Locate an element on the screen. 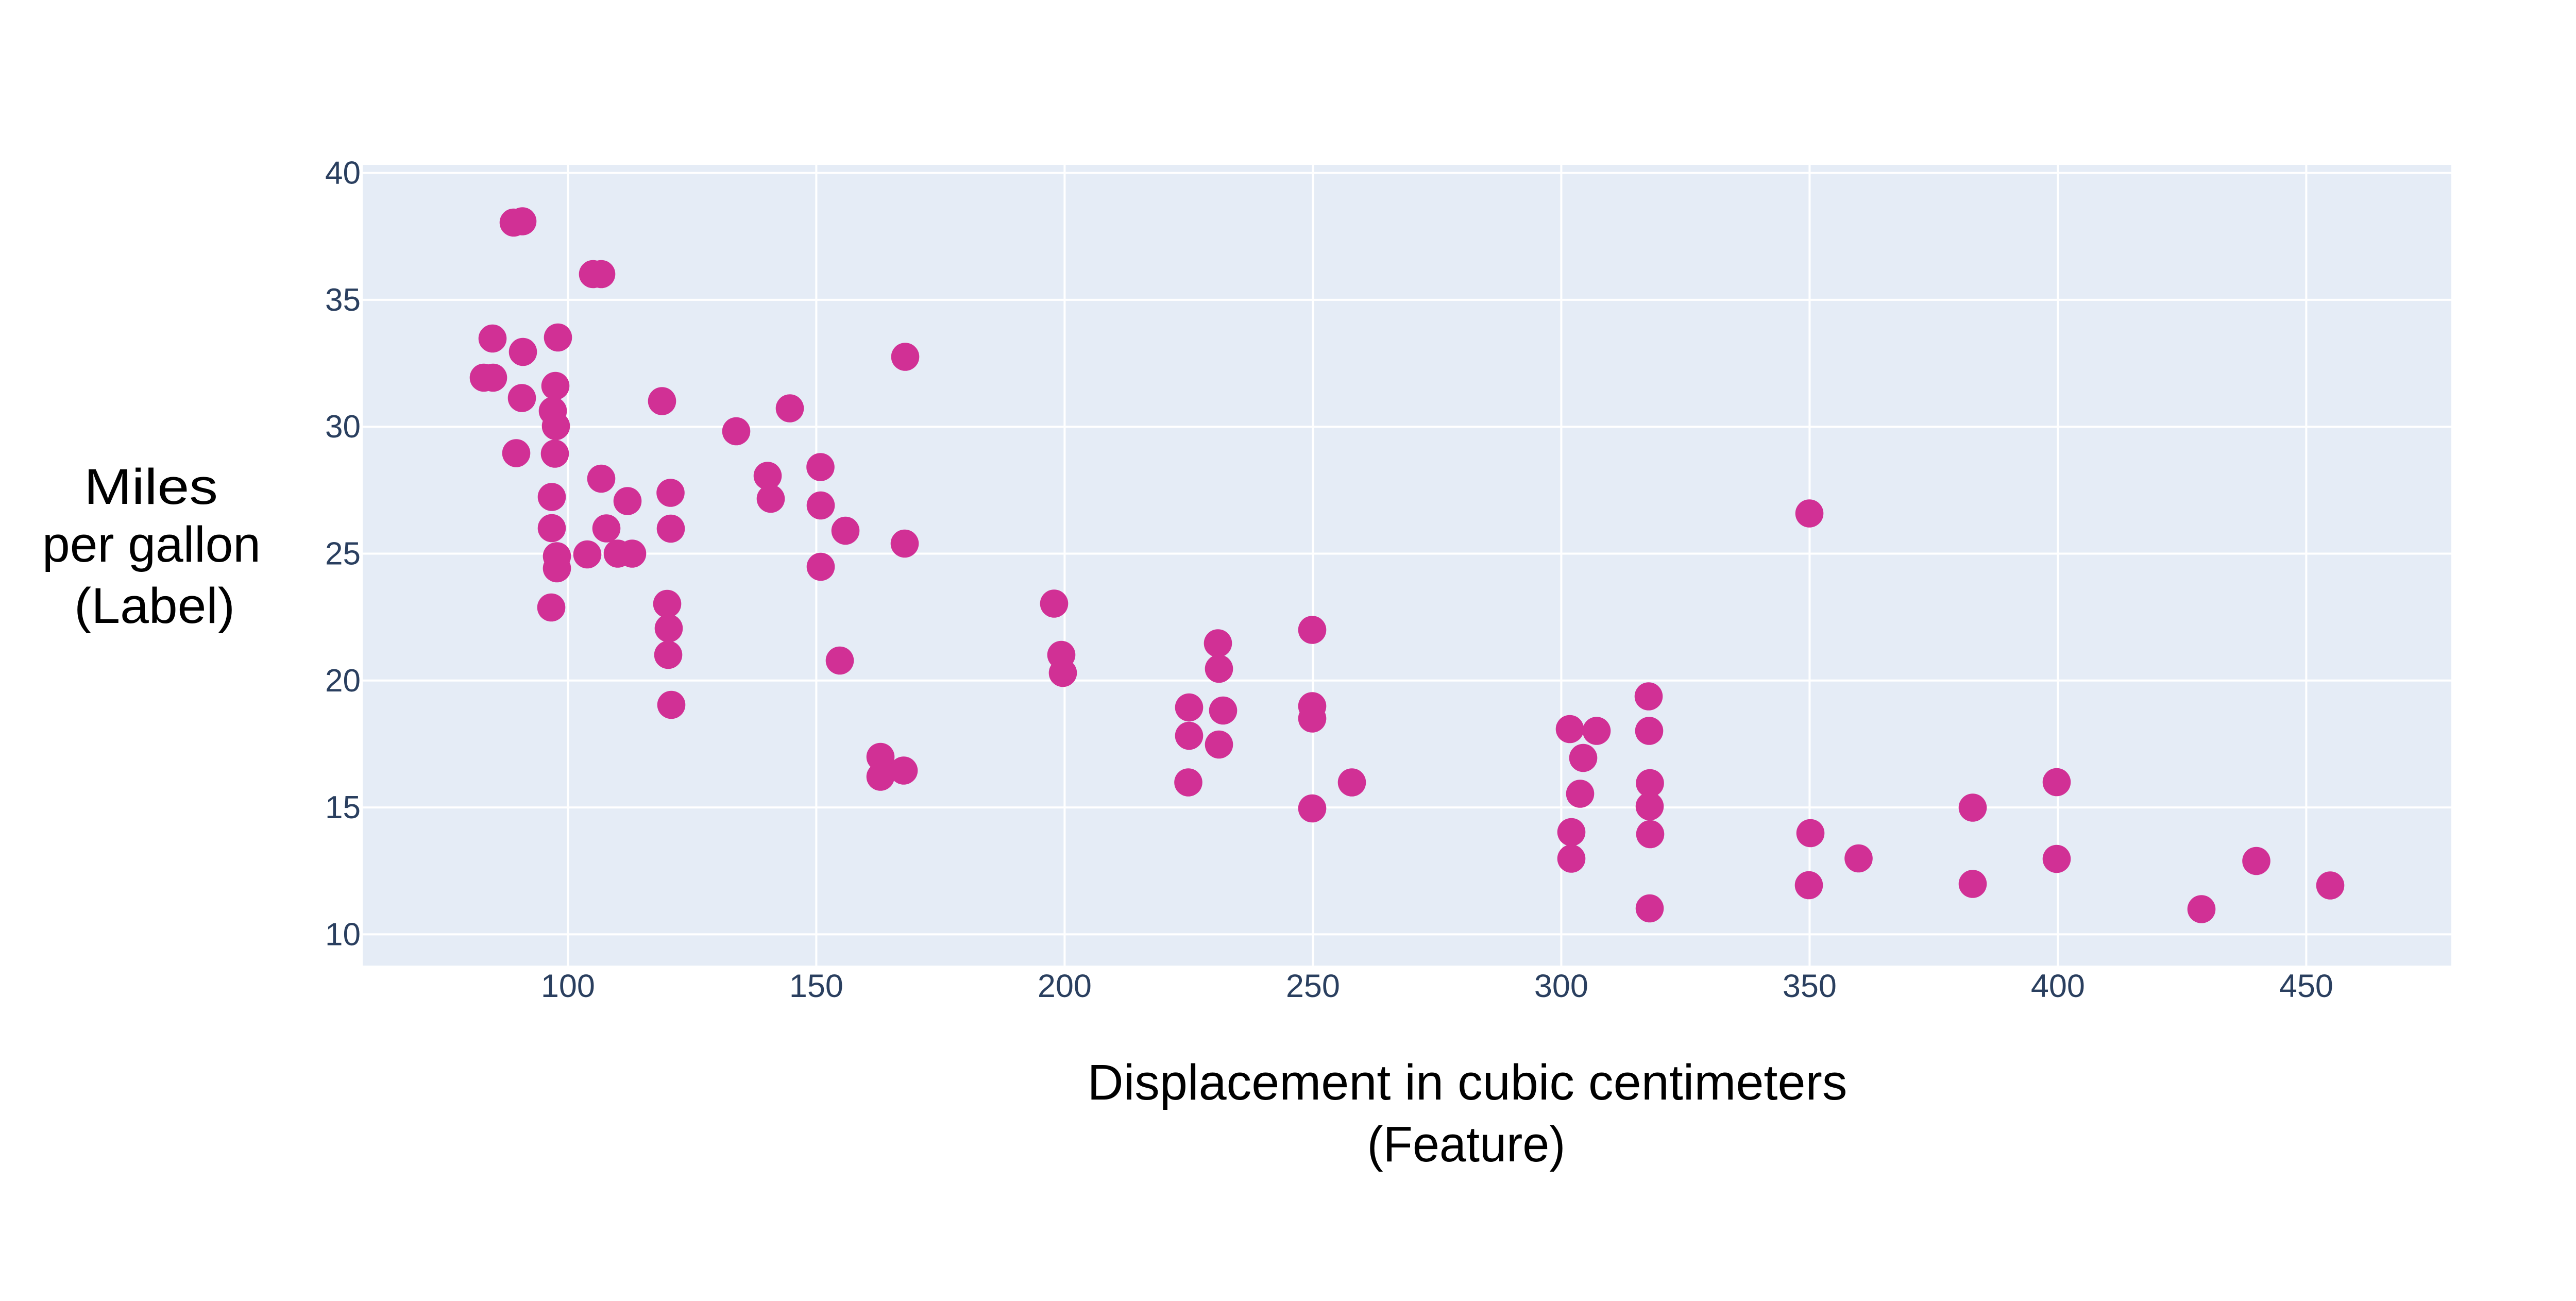 This screenshot has height=1301, width=2576. svg-text: 35 is located at coordinates (343, 300).